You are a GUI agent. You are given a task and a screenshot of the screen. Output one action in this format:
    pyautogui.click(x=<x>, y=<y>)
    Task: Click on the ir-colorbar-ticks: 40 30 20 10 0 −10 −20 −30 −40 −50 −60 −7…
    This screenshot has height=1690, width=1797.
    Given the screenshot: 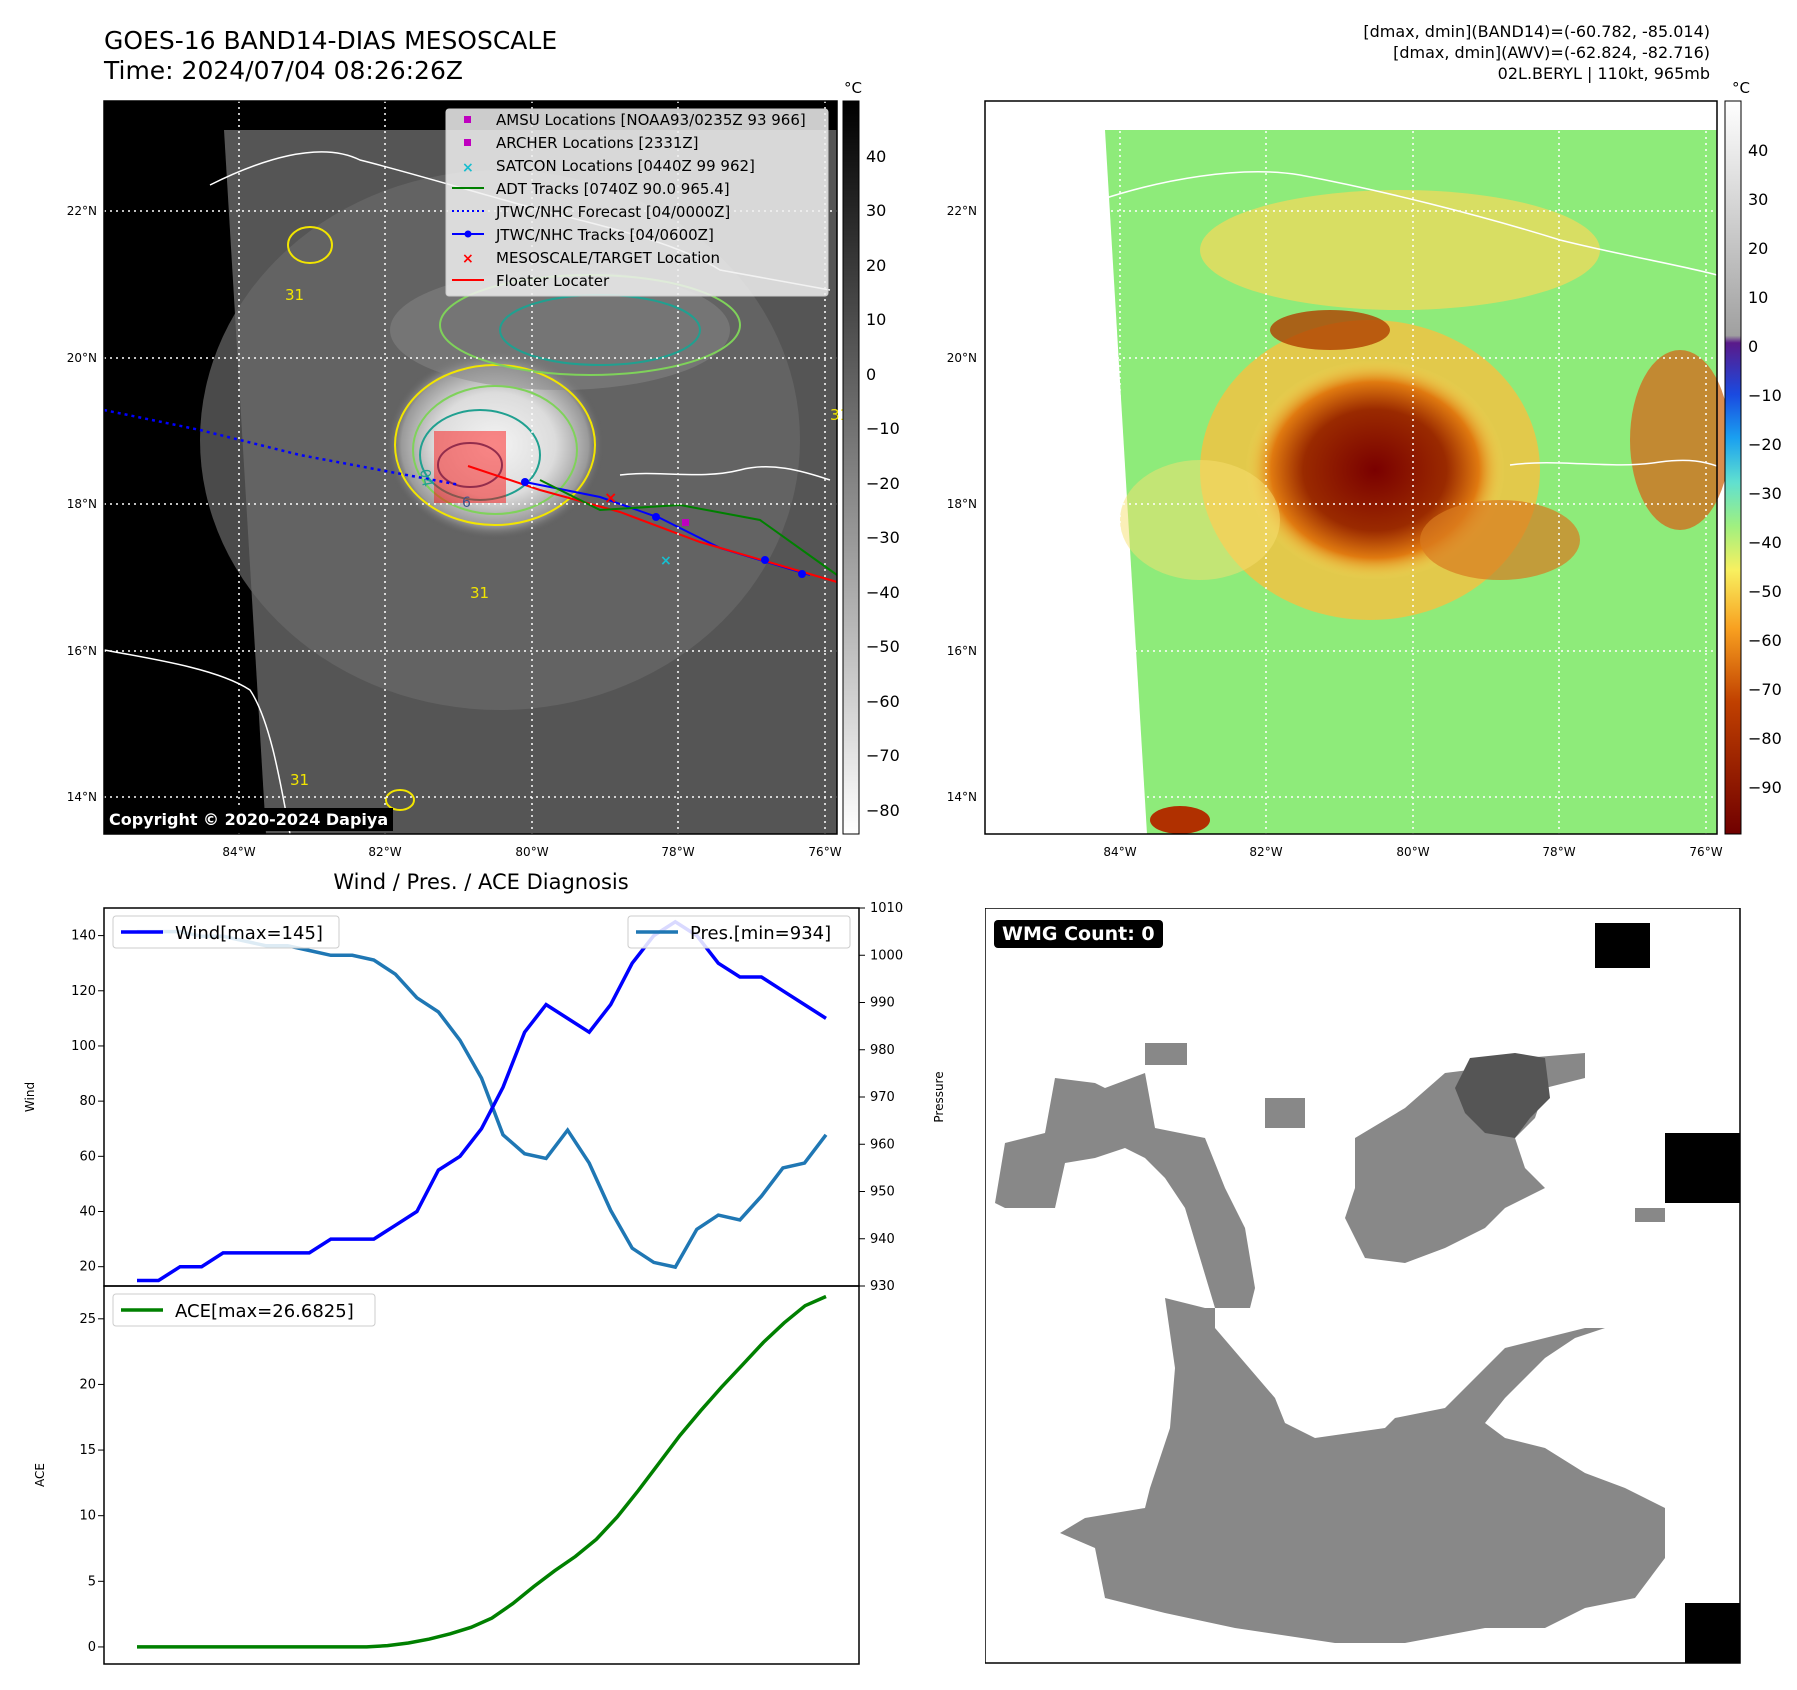 What is the action you would take?
    pyautogui.click(x=883, y=483)
    